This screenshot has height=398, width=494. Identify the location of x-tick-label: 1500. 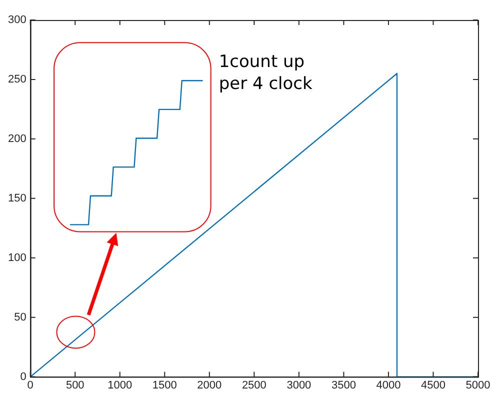
(164, 385).